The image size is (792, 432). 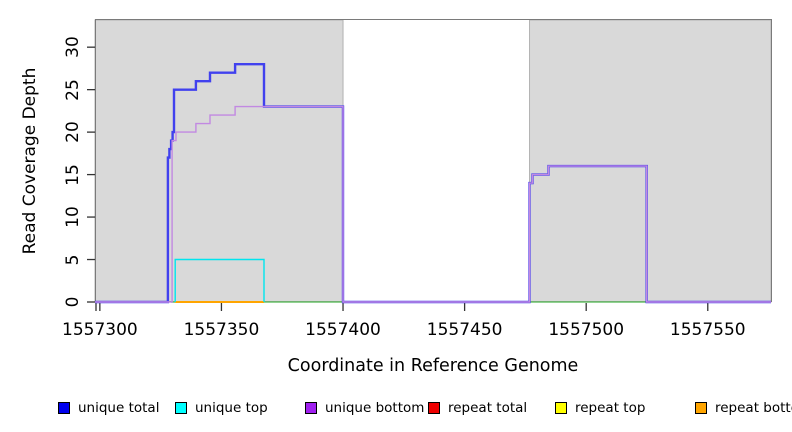 I want to click on legend-item-unique-total: unique total, so click(x=109, y=408).